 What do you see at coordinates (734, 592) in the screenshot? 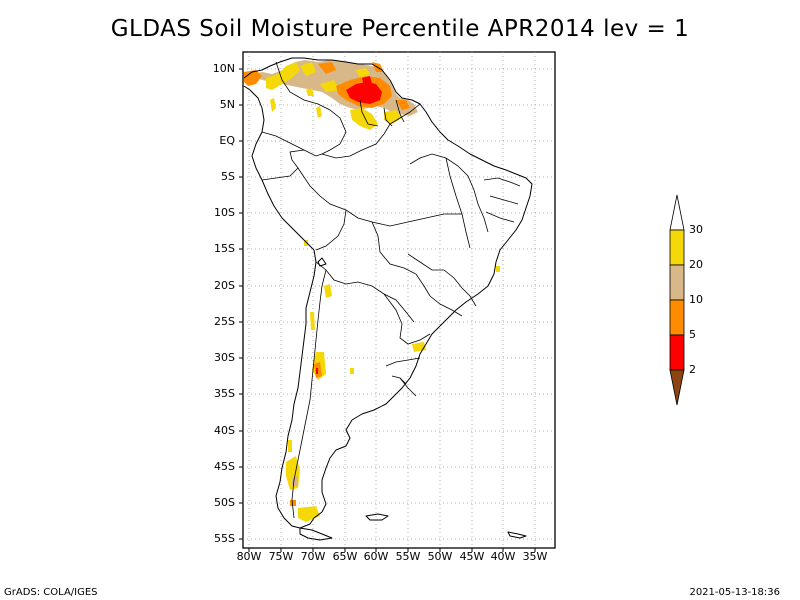
I see `footer-timestamp: 2021-05-13-18:36` at bounding box center [734, 592].